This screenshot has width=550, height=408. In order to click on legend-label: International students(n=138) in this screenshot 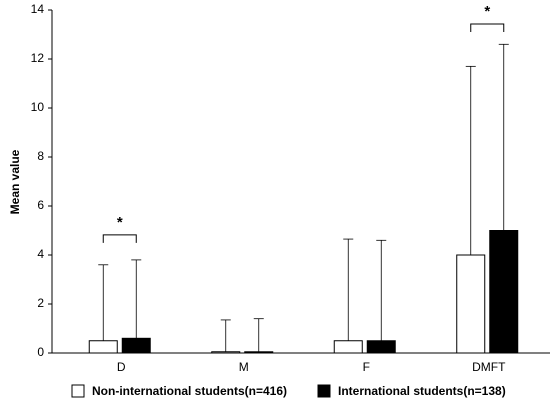, I will do `click(422, 391)`.